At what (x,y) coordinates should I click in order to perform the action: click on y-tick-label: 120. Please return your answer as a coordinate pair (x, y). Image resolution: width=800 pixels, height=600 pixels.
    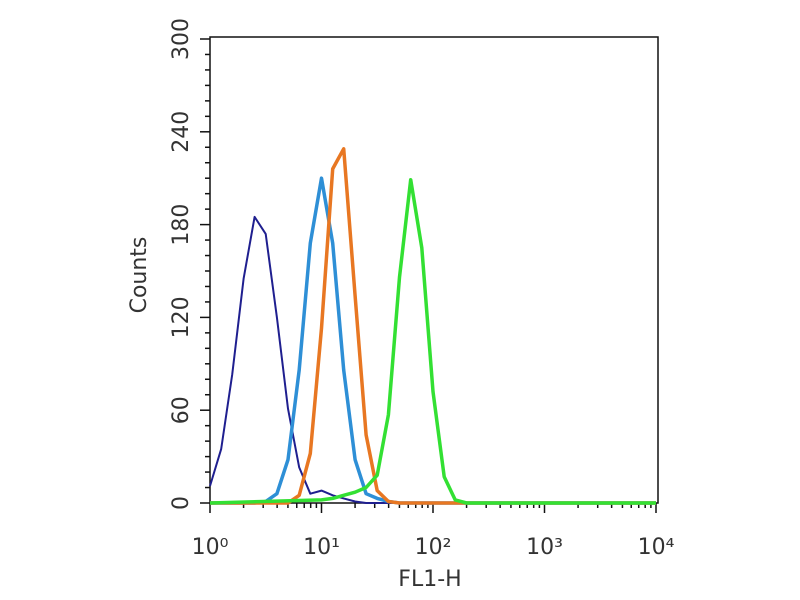
    Looking at the image, I should click on (181, 317).